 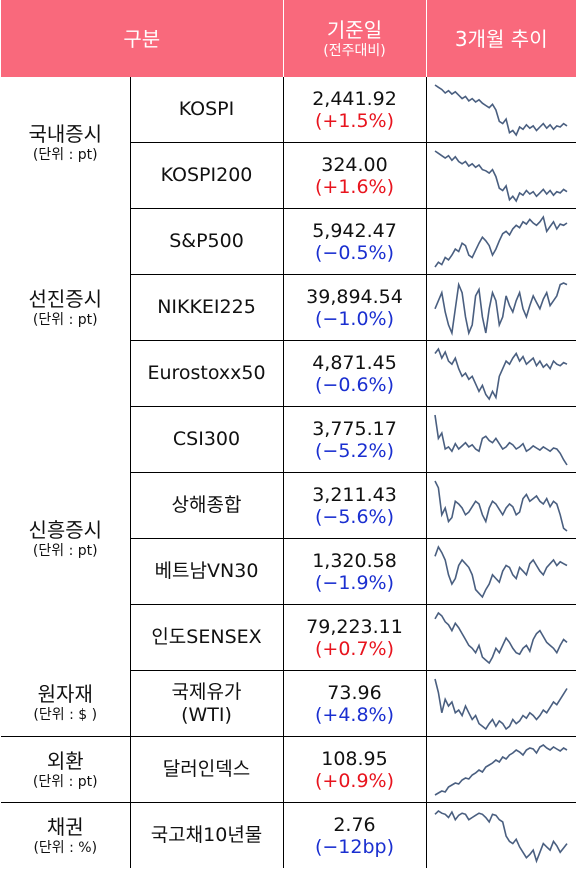 What do you see at coordinates (207, 769) in the screenshot?
I see `item-name: 달러인덱스` at bounding box center [207, 769].